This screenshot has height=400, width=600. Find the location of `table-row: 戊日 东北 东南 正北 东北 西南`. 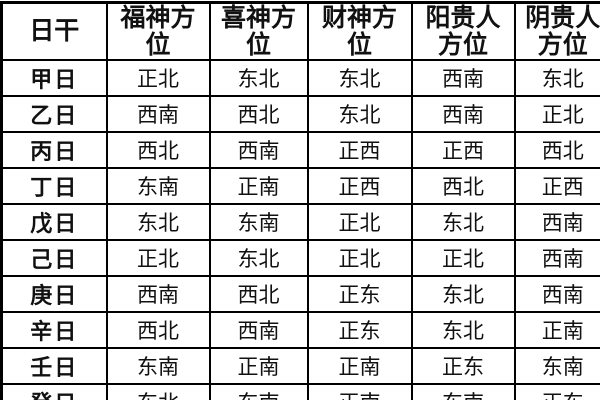

table-row: 戊日 东北 东南 正北 东北 西南 is located at coordinates (300, 222).